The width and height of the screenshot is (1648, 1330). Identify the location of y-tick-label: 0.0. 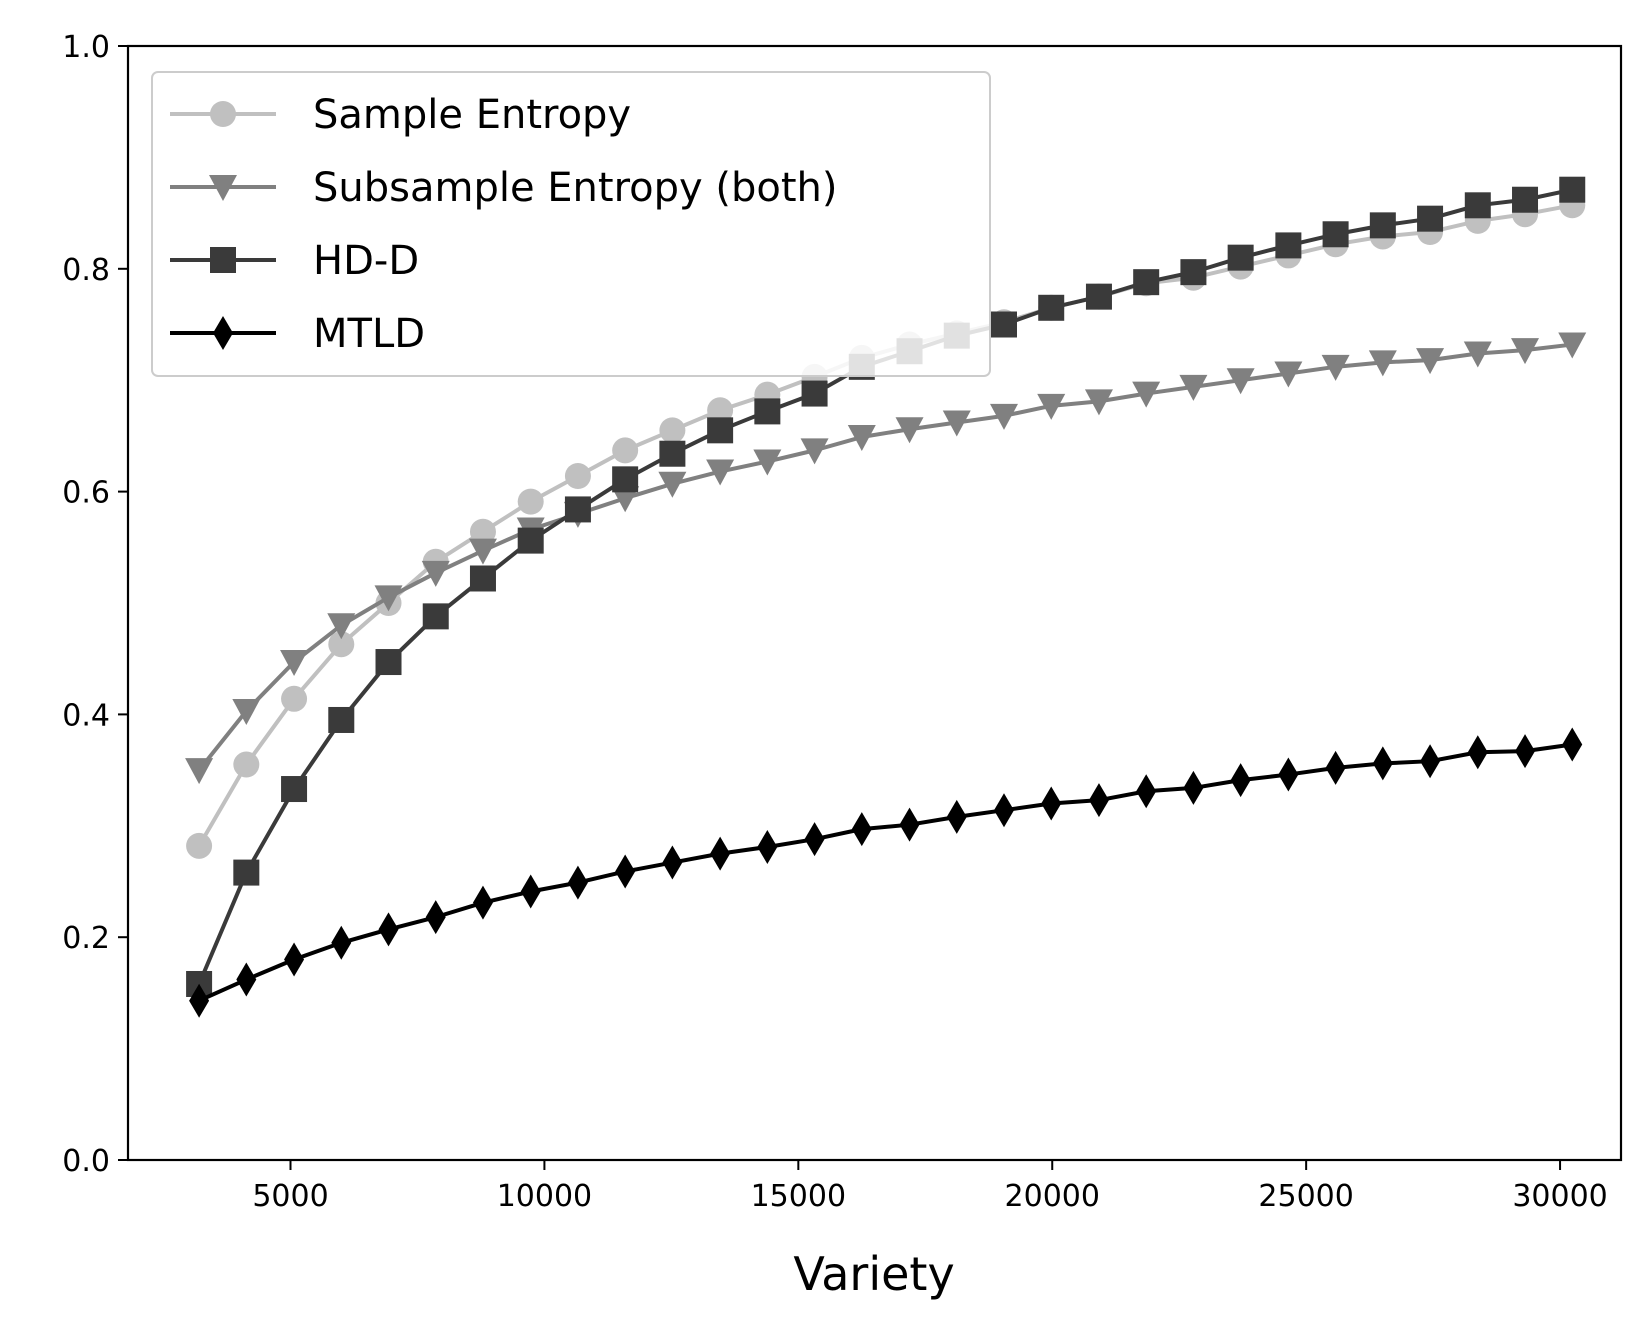
(86, 1161).